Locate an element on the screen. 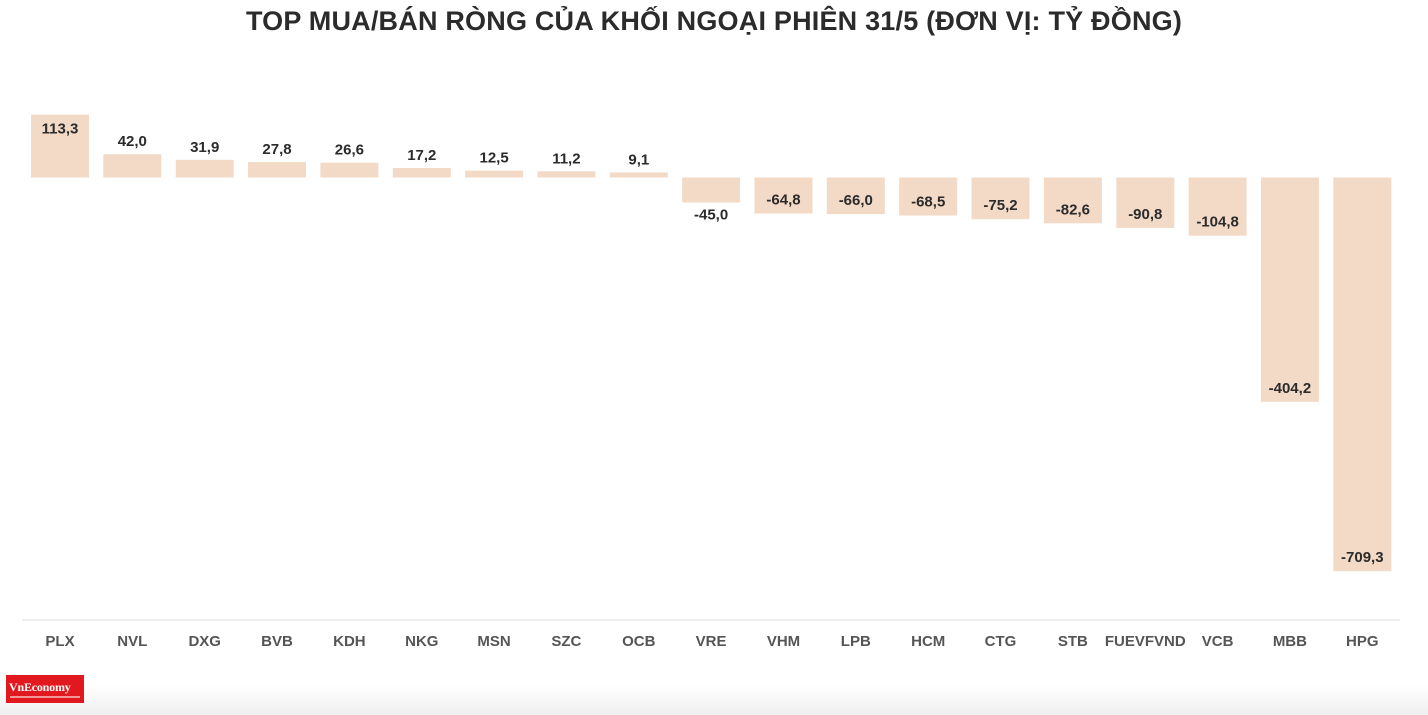  x-tick-stb: STB is located at coordinates (1073, 641).